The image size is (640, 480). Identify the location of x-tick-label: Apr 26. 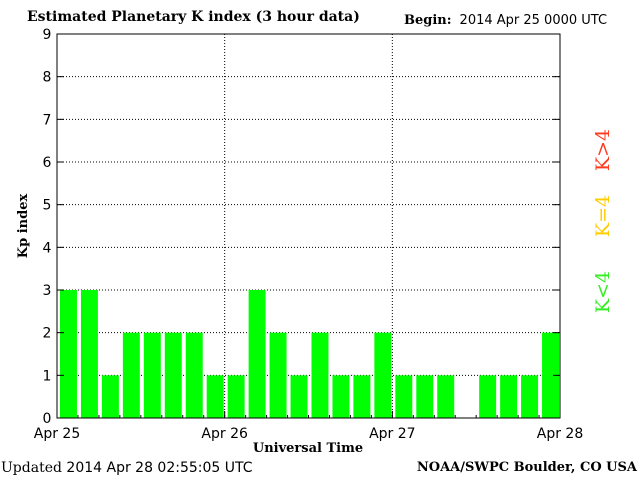
(224, 434).